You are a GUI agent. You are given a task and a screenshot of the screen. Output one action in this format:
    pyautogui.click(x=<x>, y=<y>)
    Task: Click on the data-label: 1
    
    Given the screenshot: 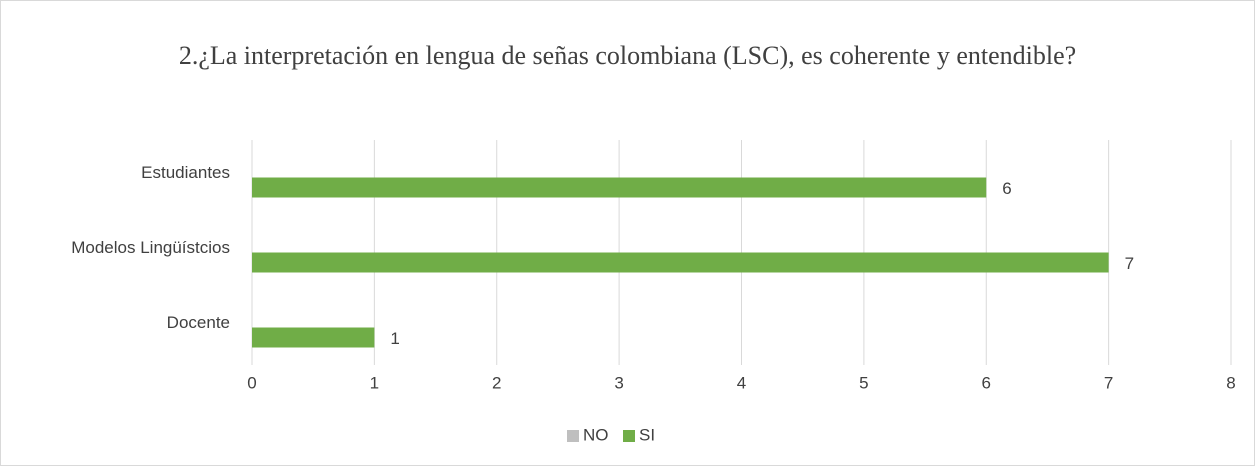 What is the action you would take?
    pyautogui.click(x=394, y=338)
    